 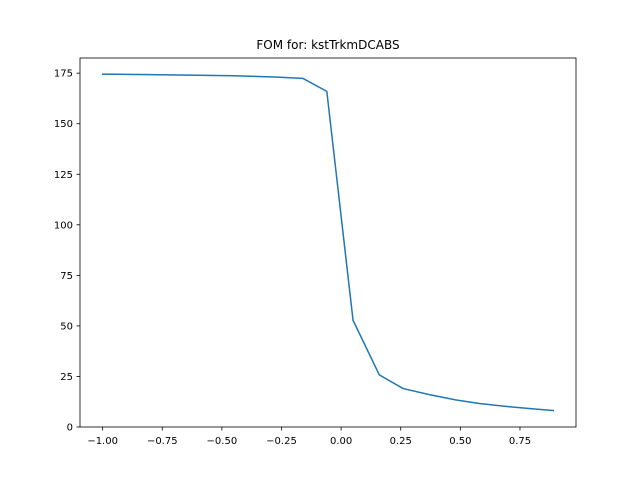 What do you see at coordinates (520, 441) in the screenshot?
I see `x-tick-label: 0.75` at bounding box center [520, 441].